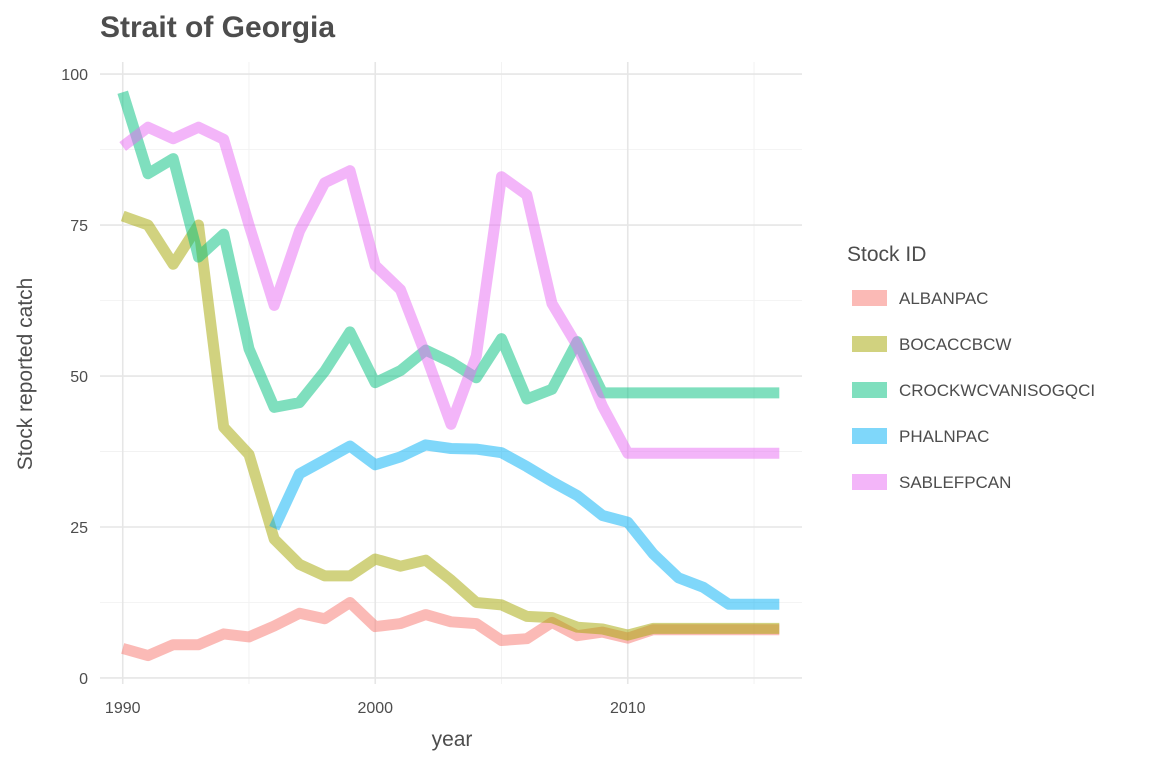 This screenshot has height=768, width=1152. What do you see at coordinates (375, 708) in the screenshot?
I see `x-tick-label: 2000` at bounding box center [375, 708].